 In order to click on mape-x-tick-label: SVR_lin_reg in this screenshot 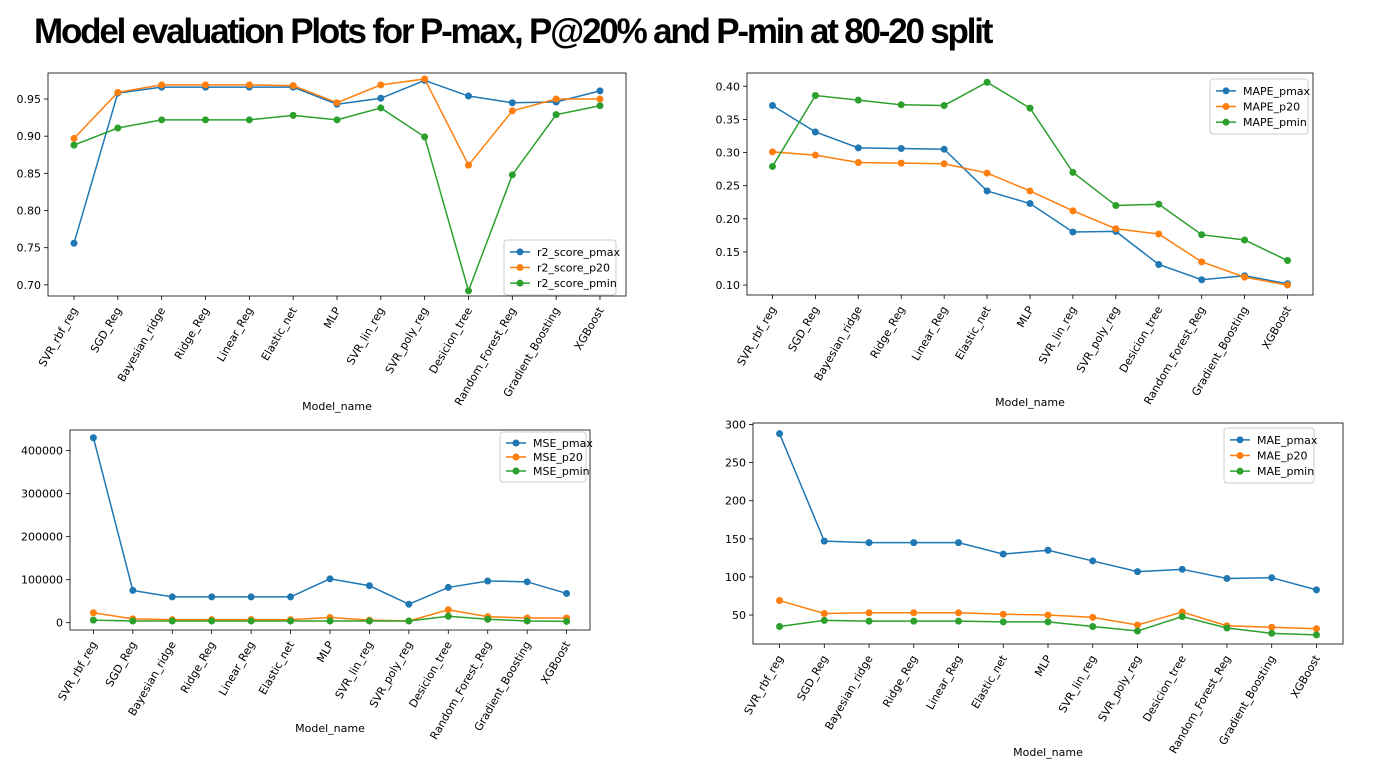, I will do `click(1057, 335)`.